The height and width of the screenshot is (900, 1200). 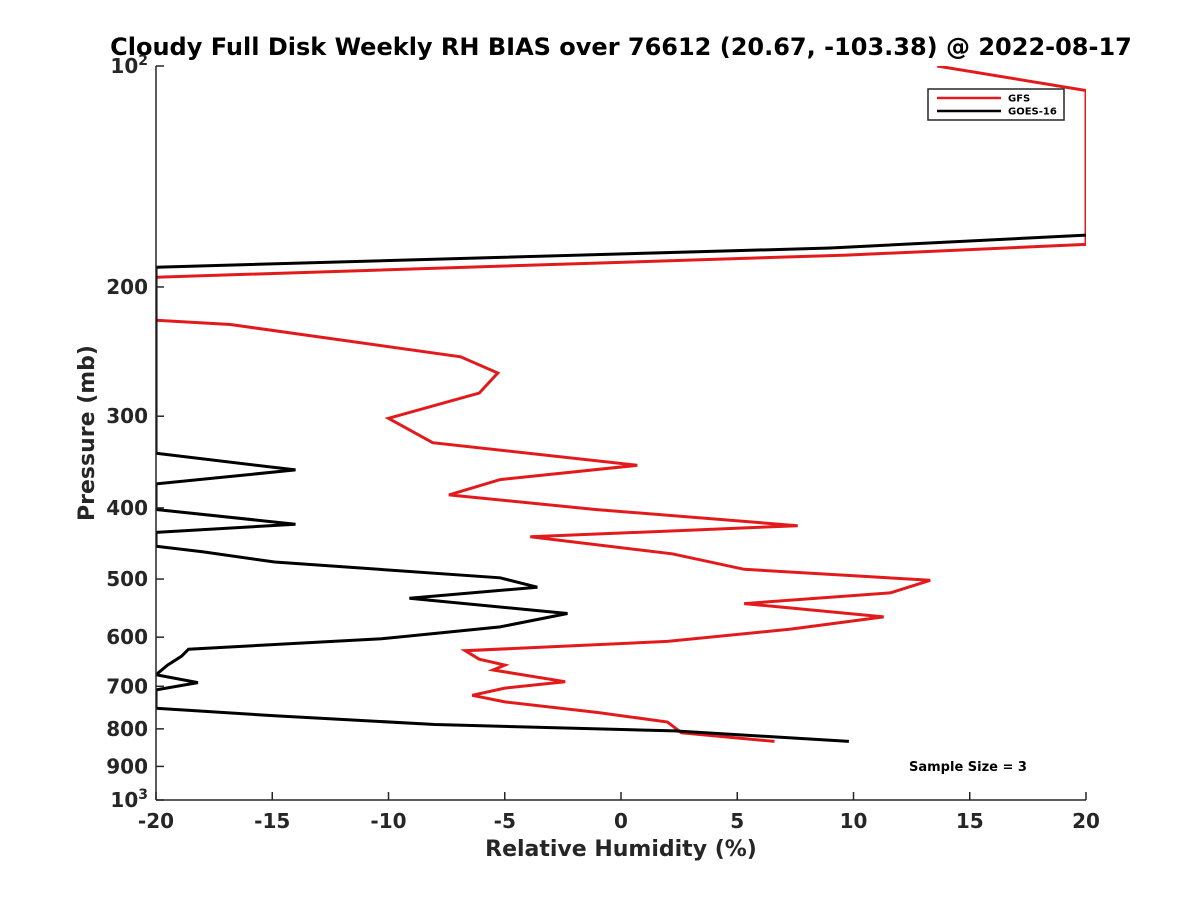 I want to click on x-tick-label: 10, so click(x=854, y=821).